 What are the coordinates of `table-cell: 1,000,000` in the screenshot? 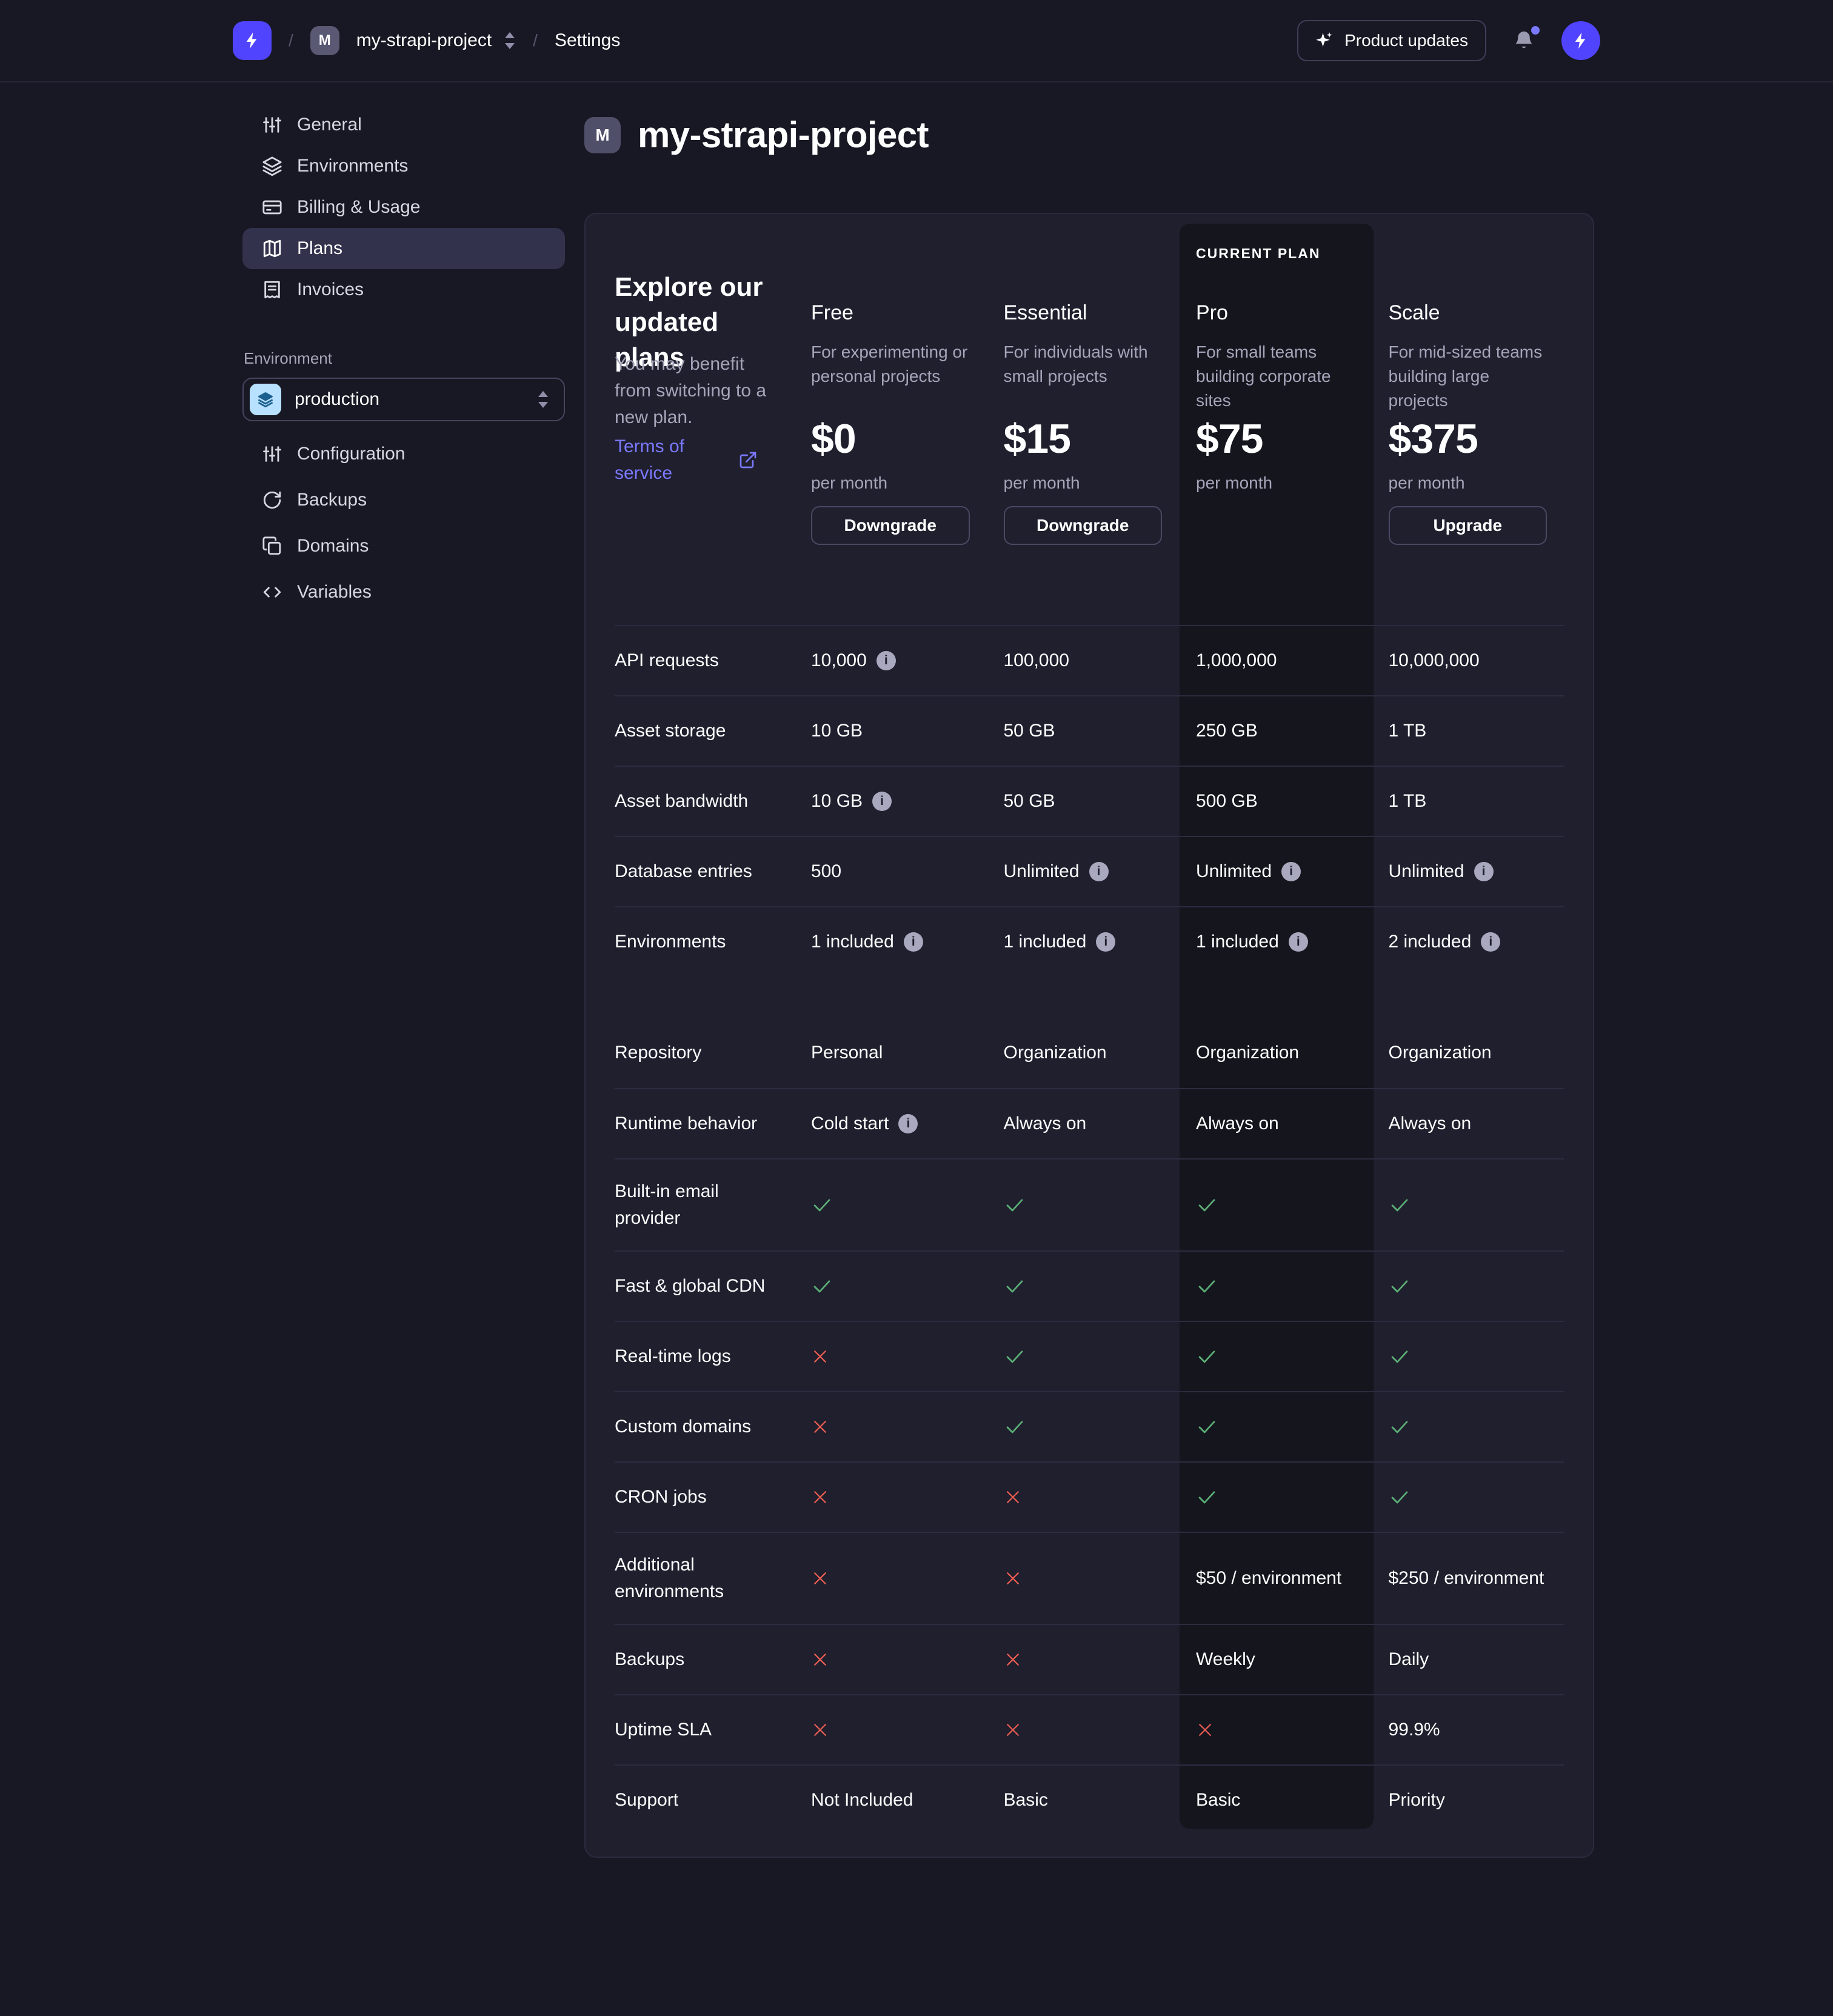 It's located at (1275, 660).